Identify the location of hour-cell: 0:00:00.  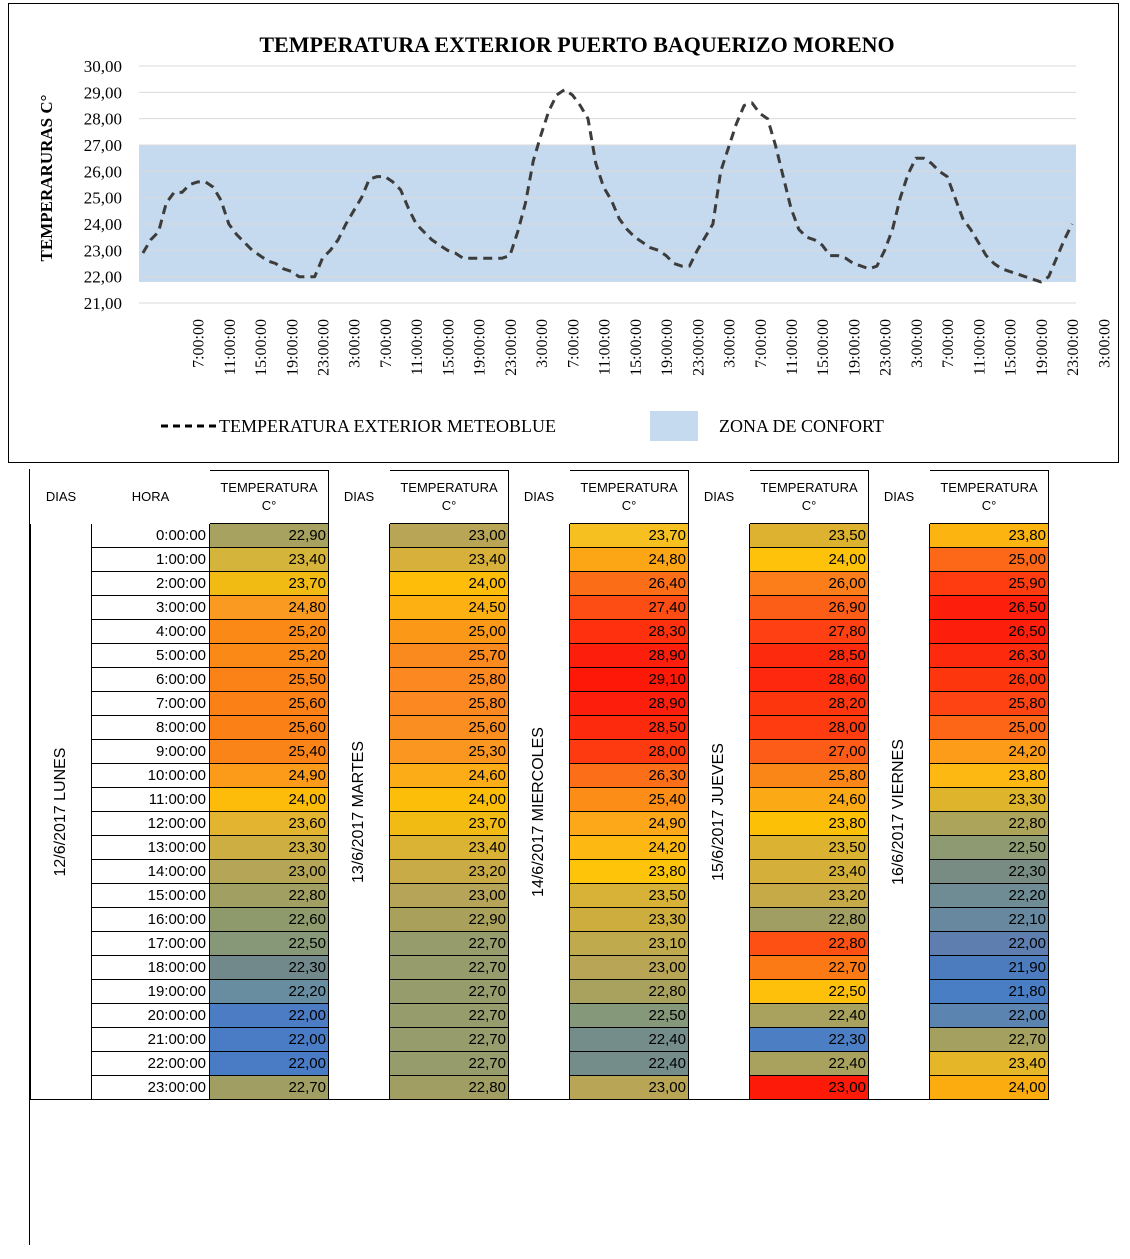
(150, 535).